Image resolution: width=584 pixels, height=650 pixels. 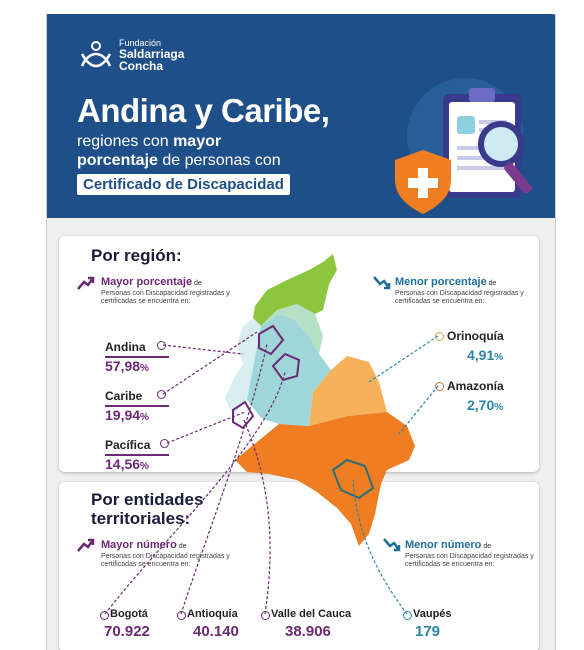 I want to click on shield-plus-icon, so click(x=423, y=182).